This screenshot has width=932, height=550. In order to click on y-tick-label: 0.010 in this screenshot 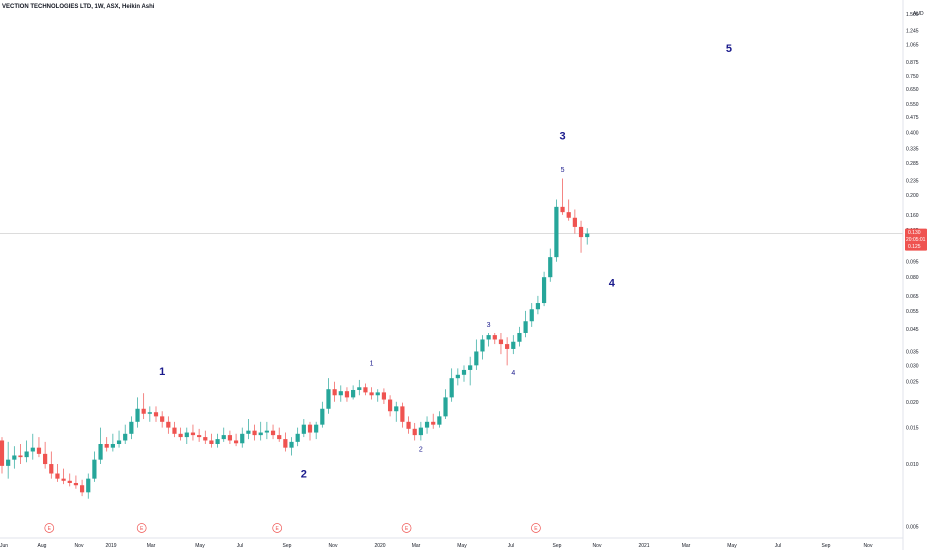, I will do `click(912, 465)`.